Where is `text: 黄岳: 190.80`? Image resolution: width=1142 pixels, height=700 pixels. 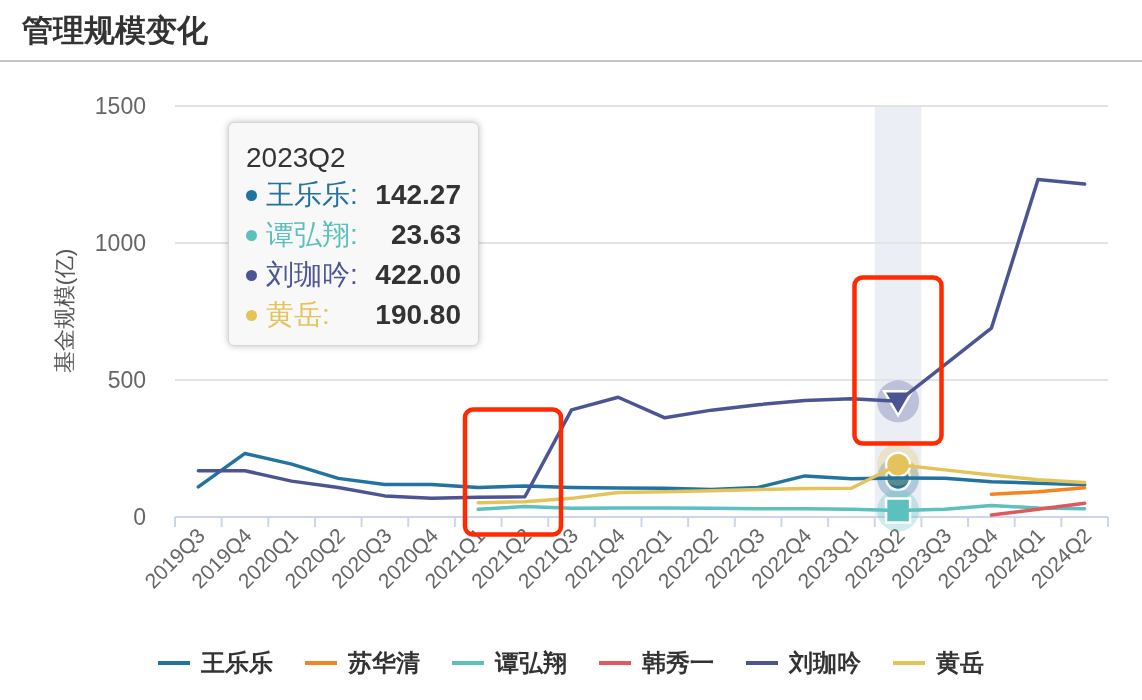
text: 黄岳: 190.80 is located at coordinates (363, 314).